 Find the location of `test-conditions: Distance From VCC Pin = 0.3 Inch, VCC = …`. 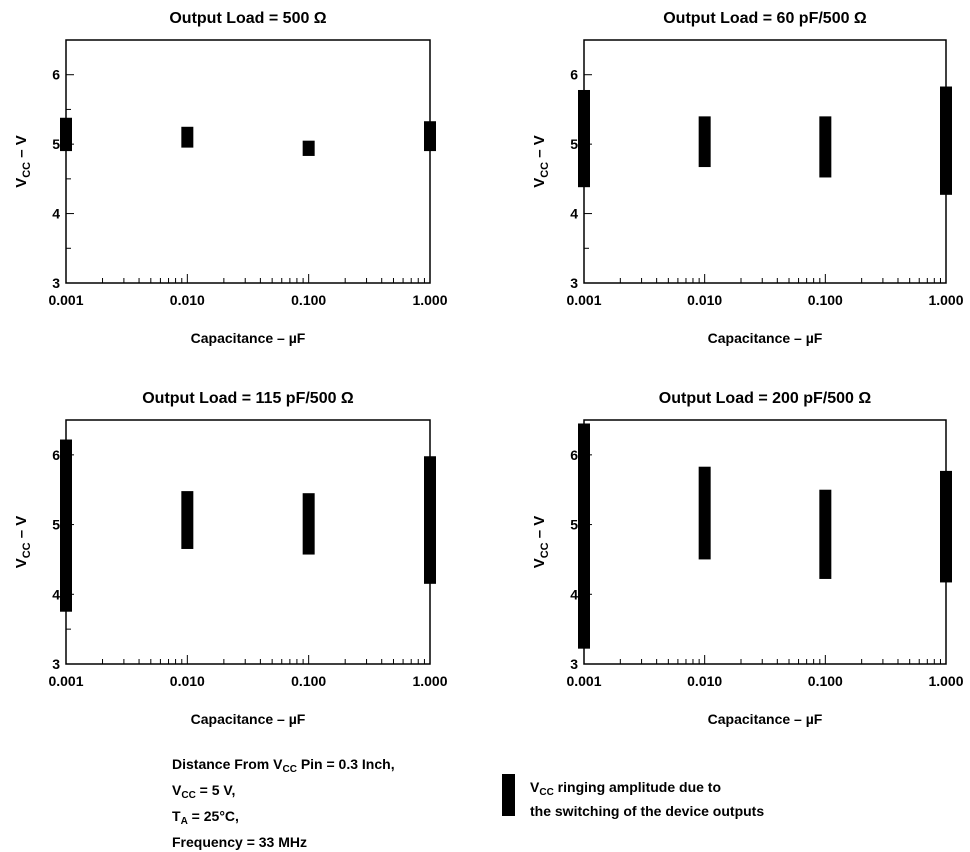

test-conditions: Distance From VCC Pin = 0.3 Inch, VCC = … is located at coordinates (283, 803).